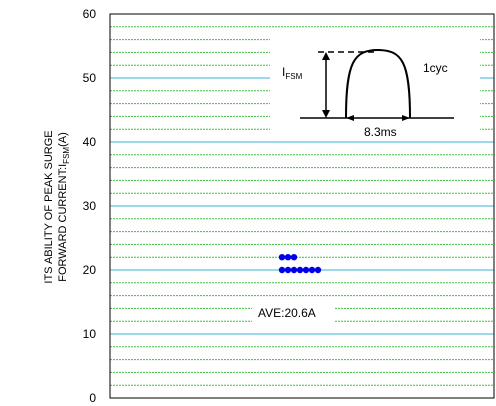  What do you see at coordinates (287, 313) in the screenshot?
I see `average-label: AVE:20.6A` at bounding box center [287, 313].